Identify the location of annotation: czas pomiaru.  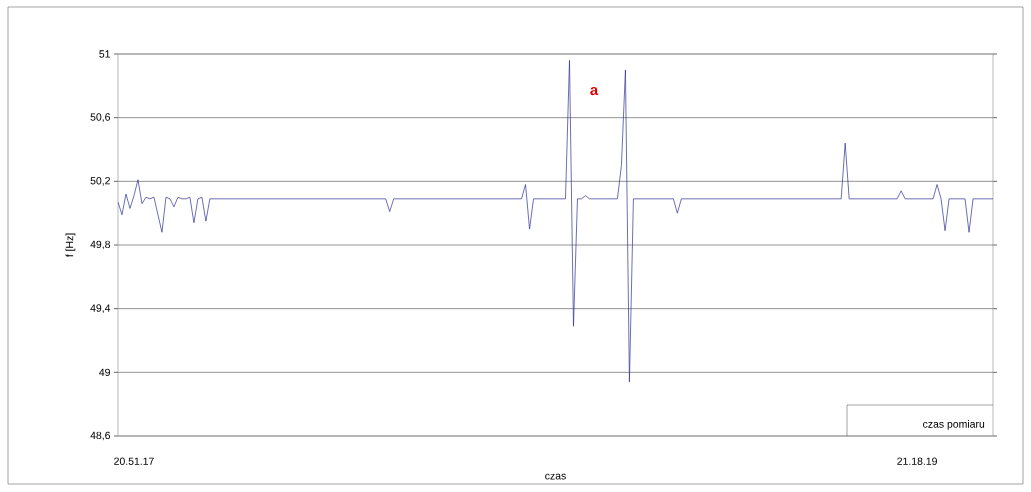
(954, 425).